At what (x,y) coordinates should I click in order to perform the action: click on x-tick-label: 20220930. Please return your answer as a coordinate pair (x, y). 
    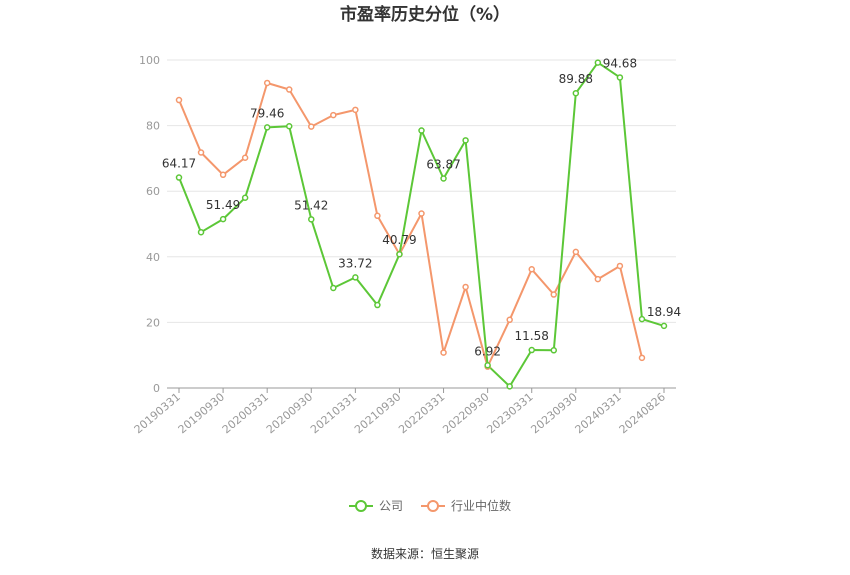
    Looking at the image, I should click on (465, 413).